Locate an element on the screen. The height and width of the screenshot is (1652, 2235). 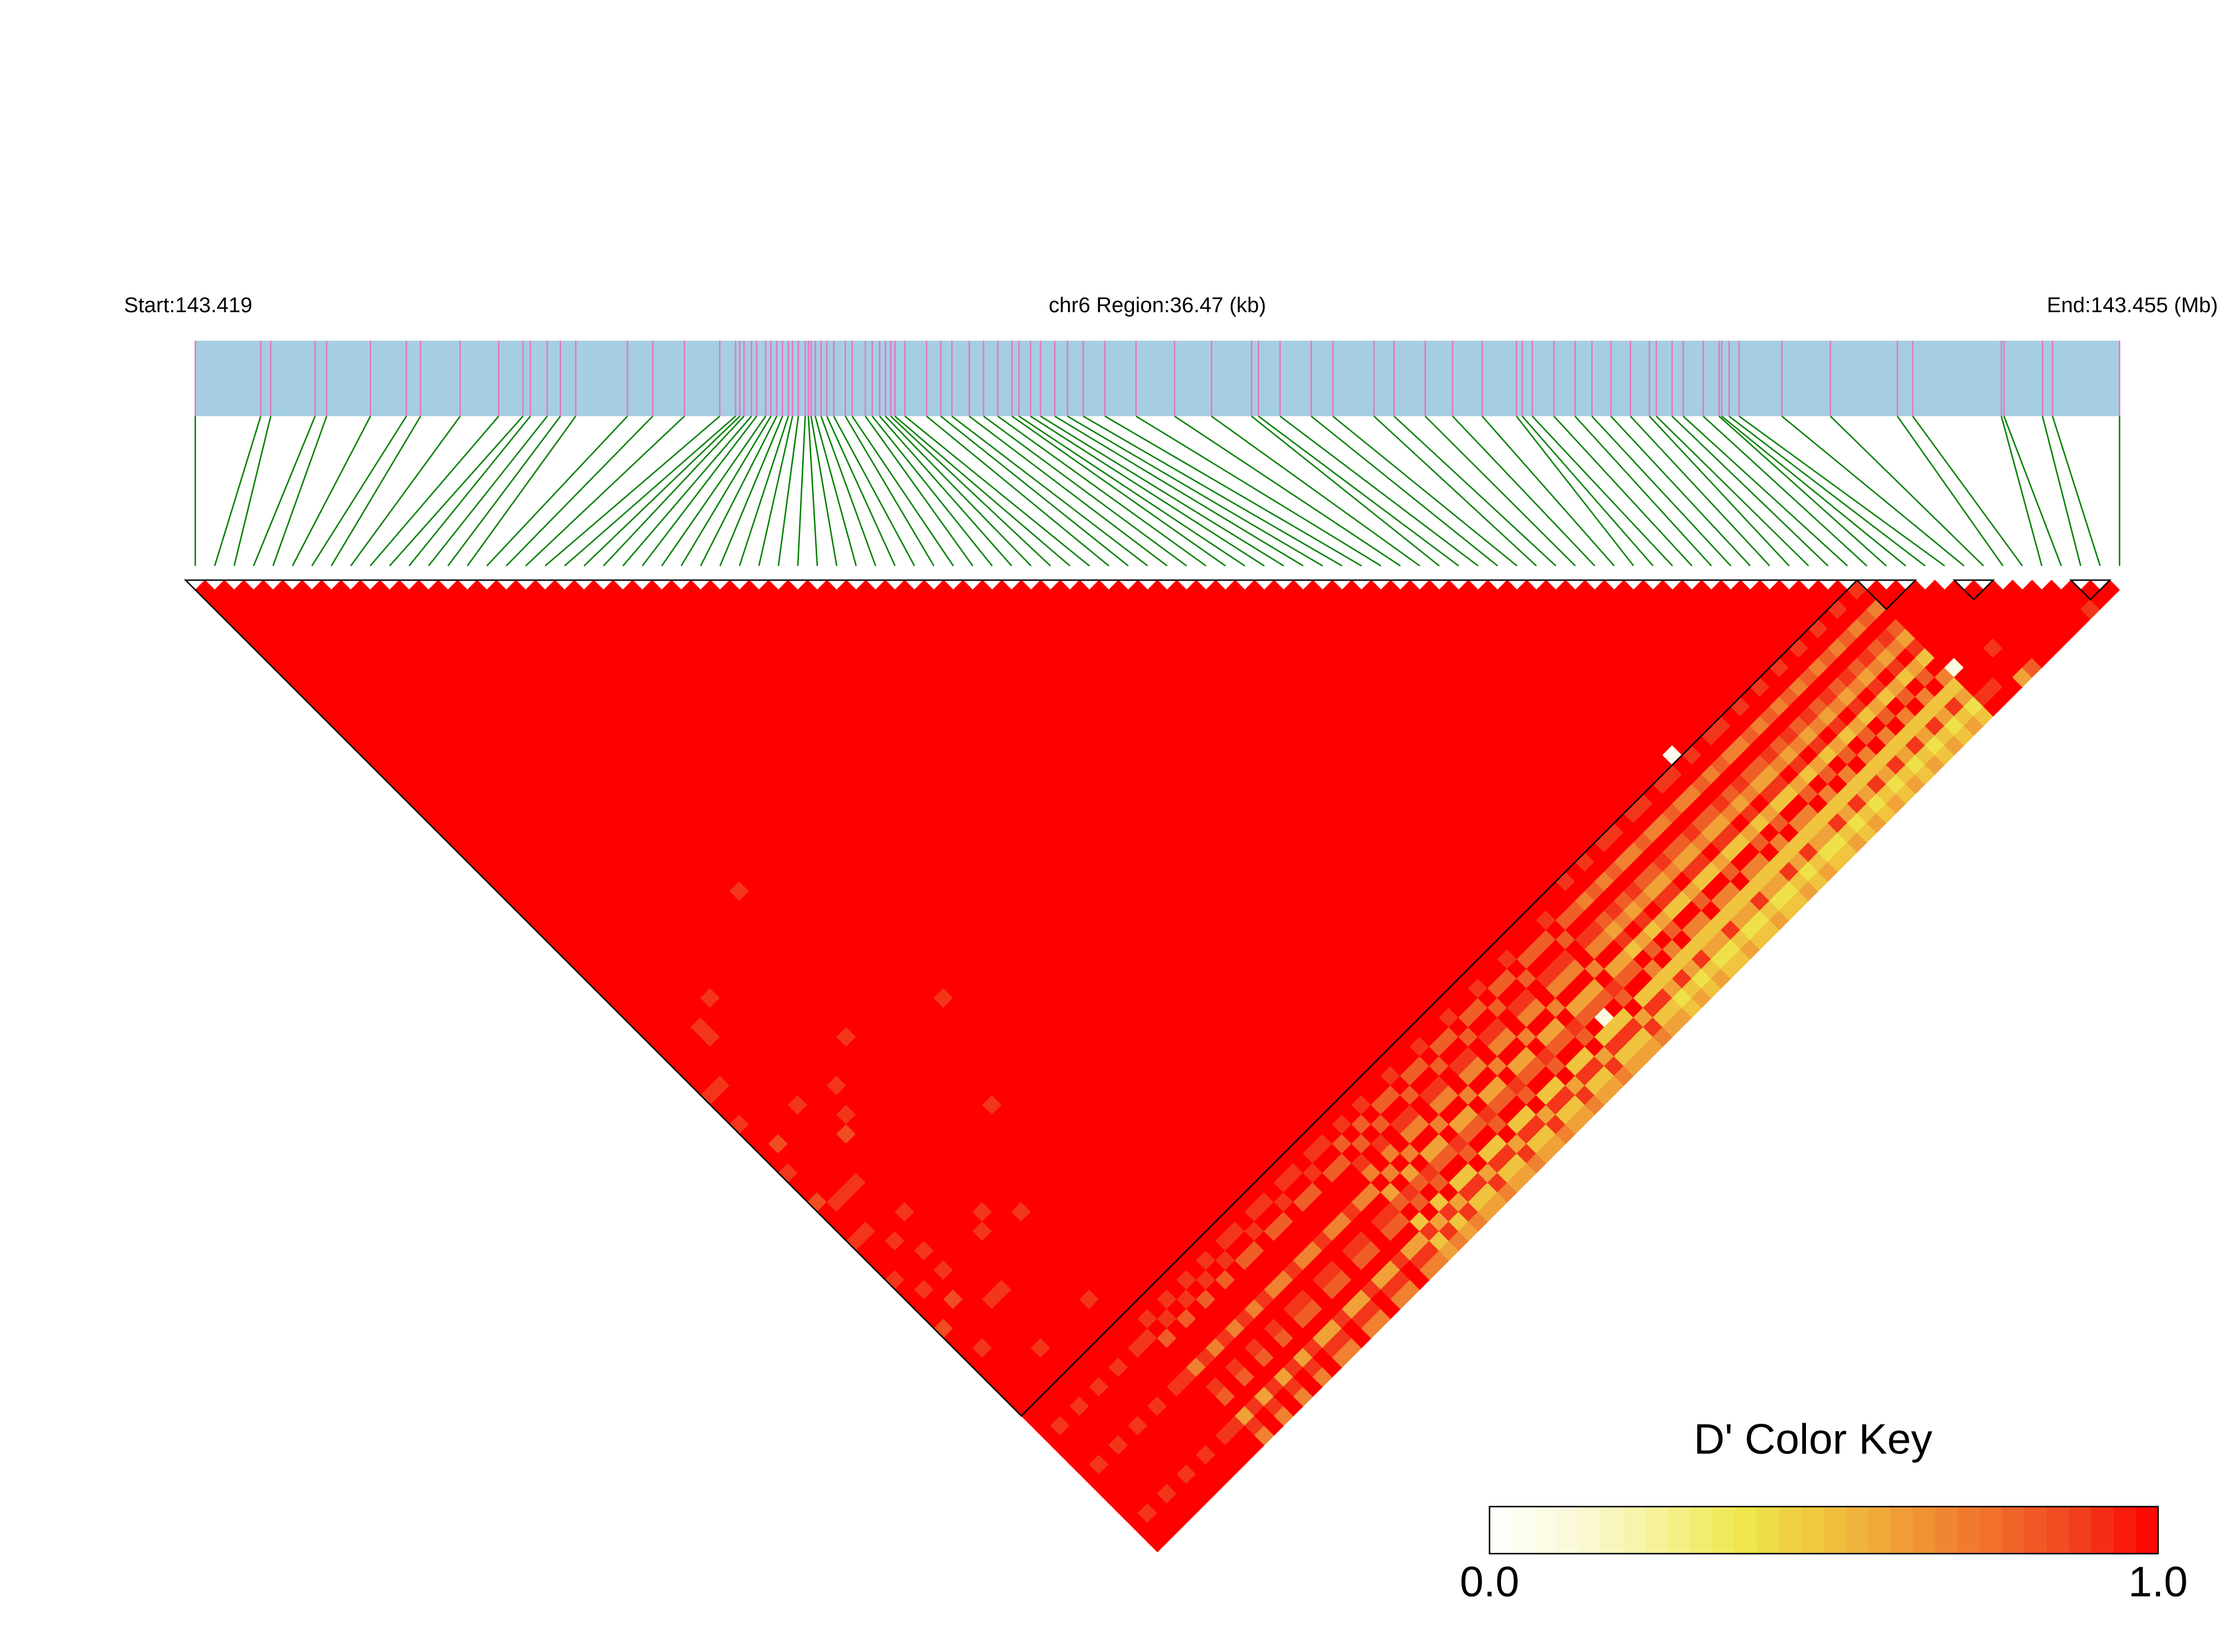
region-bar is located at coordinates (1157, 378).